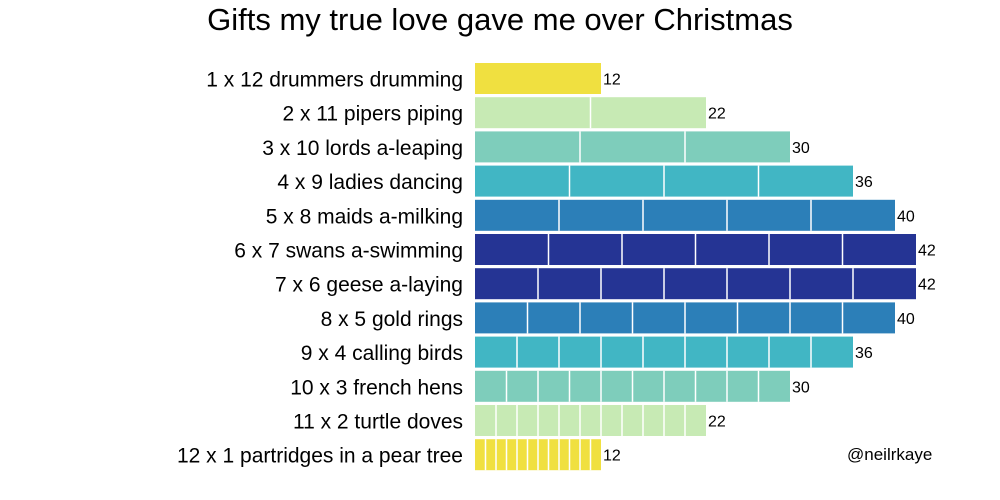 This screenshot has width=1000, height=500. Describe the element at coordinates (889, 455) in the screenshot. I see `credit-label: @neilrkaye` at that location.